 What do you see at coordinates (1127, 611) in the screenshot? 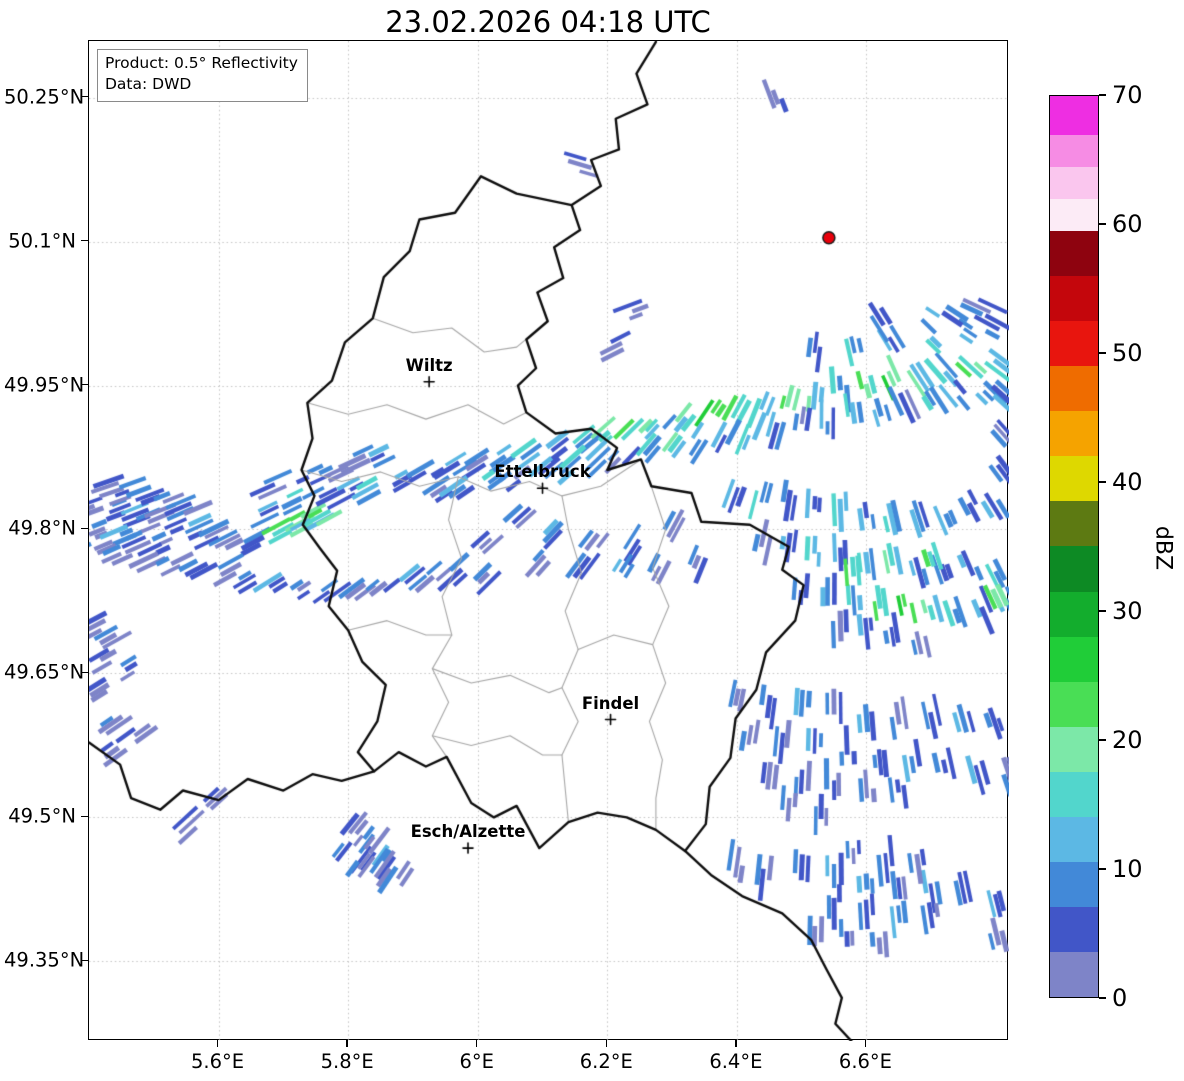
I see `colorbar-tick-label: 30` at bounding box center [1127, 611].